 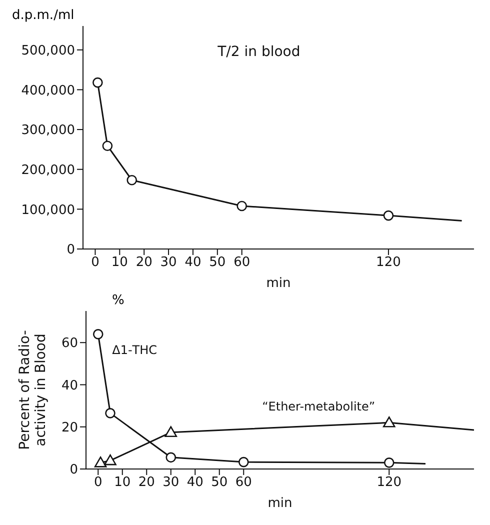 What do you see at coordinates (33, 390) in the screenshot?
I see `y-axis-title: Percent of Radio- activity in Blood` at bounding box center [33, 390].